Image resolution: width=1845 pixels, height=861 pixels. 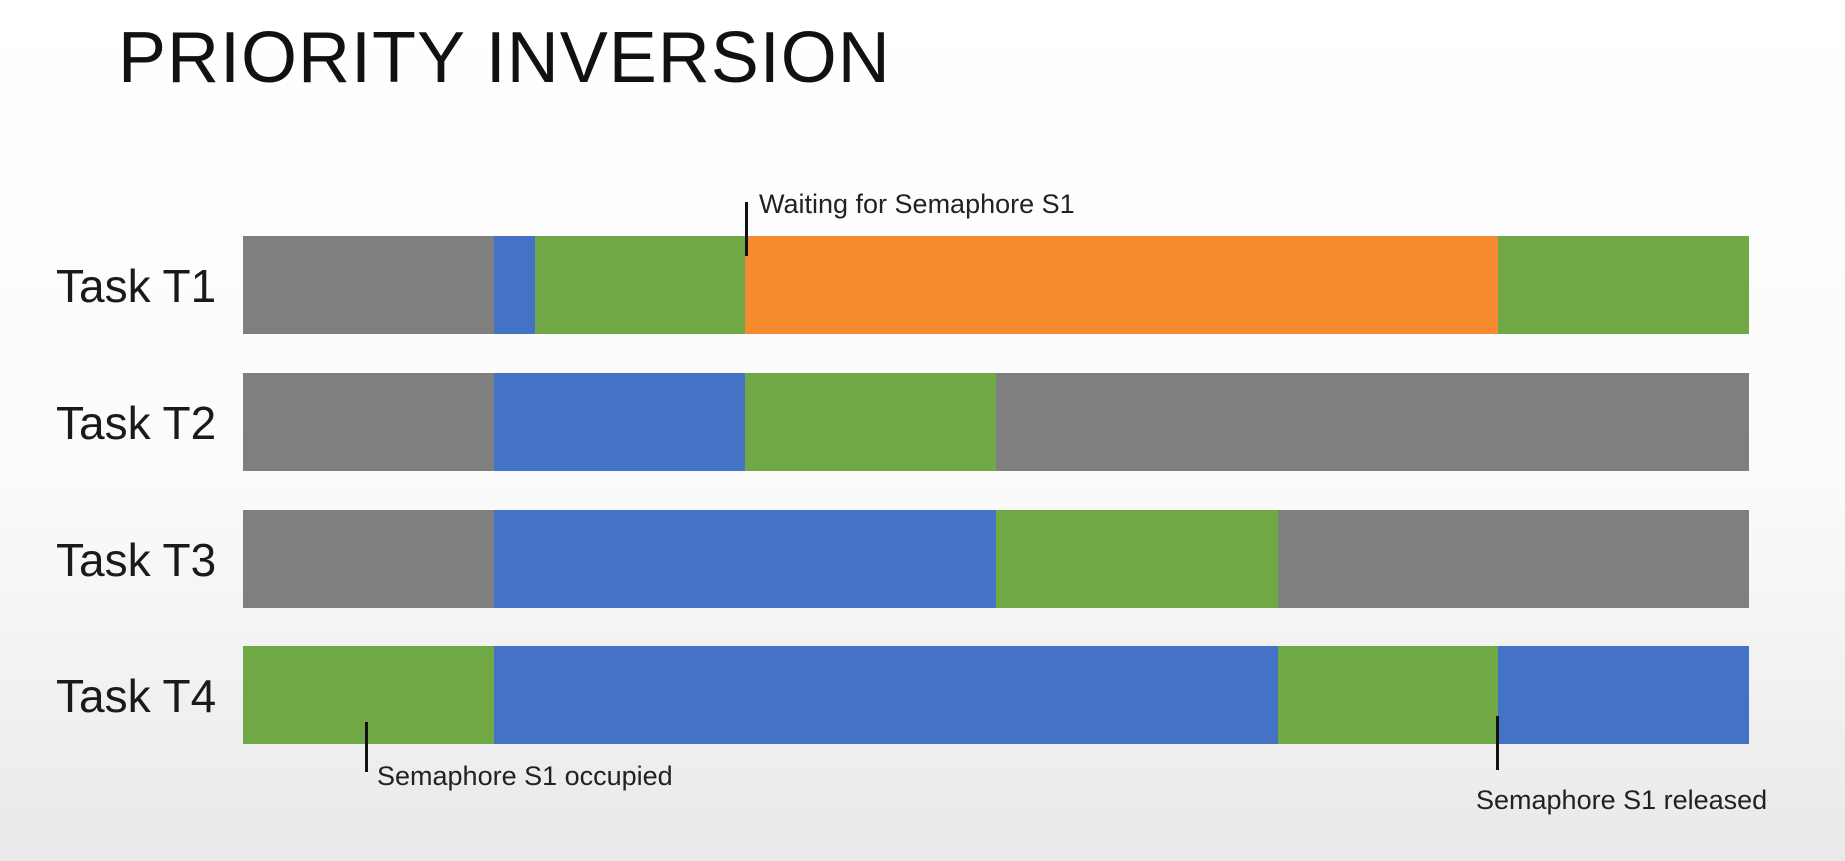 What do you see at coordinates (525, 776) in the screenshot?
I see `annotation-label: Semaphore S1 occupied` at bounding box center [525, 776].